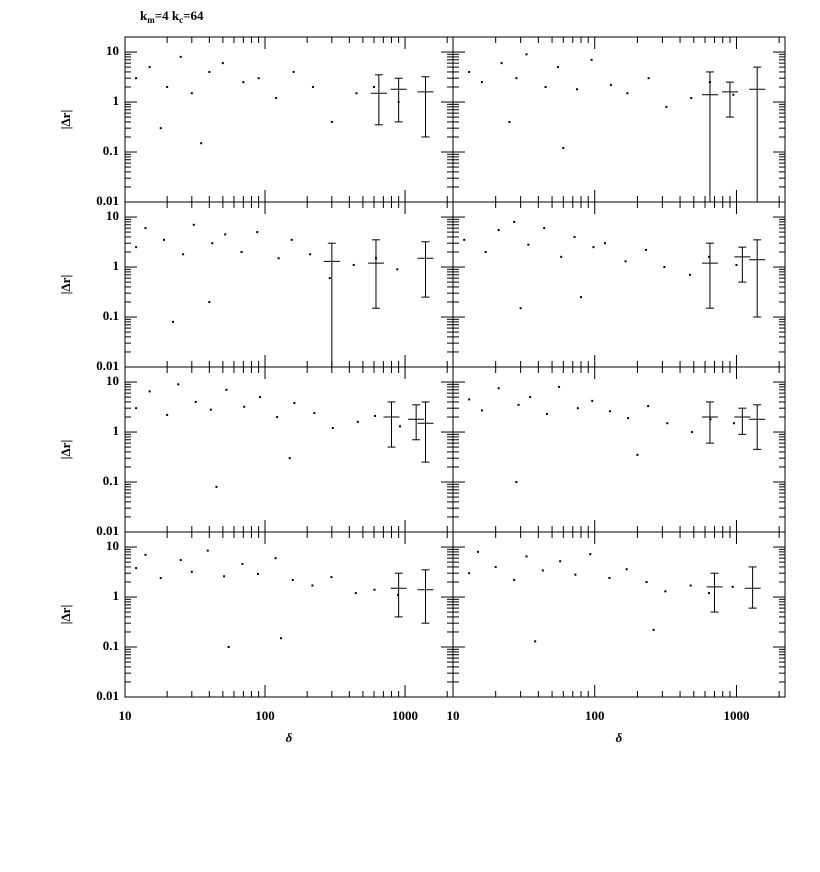 Image resolution: width=820 pixels, height=872 pixels. Describe the element at coordinates (151, 20) in the screenshot. I see `title-subscript: m` at that location.